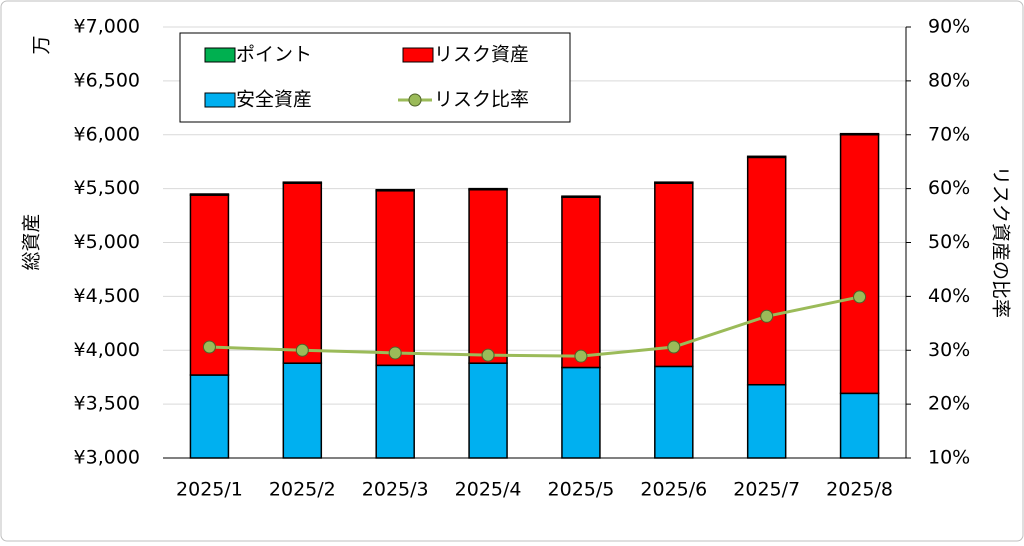 The image size is (1024, 546). What do you see at coordinates (949, 350) in the screenshot?
I see `y2-tick-label: 30%` at bounding box center [949, 350].